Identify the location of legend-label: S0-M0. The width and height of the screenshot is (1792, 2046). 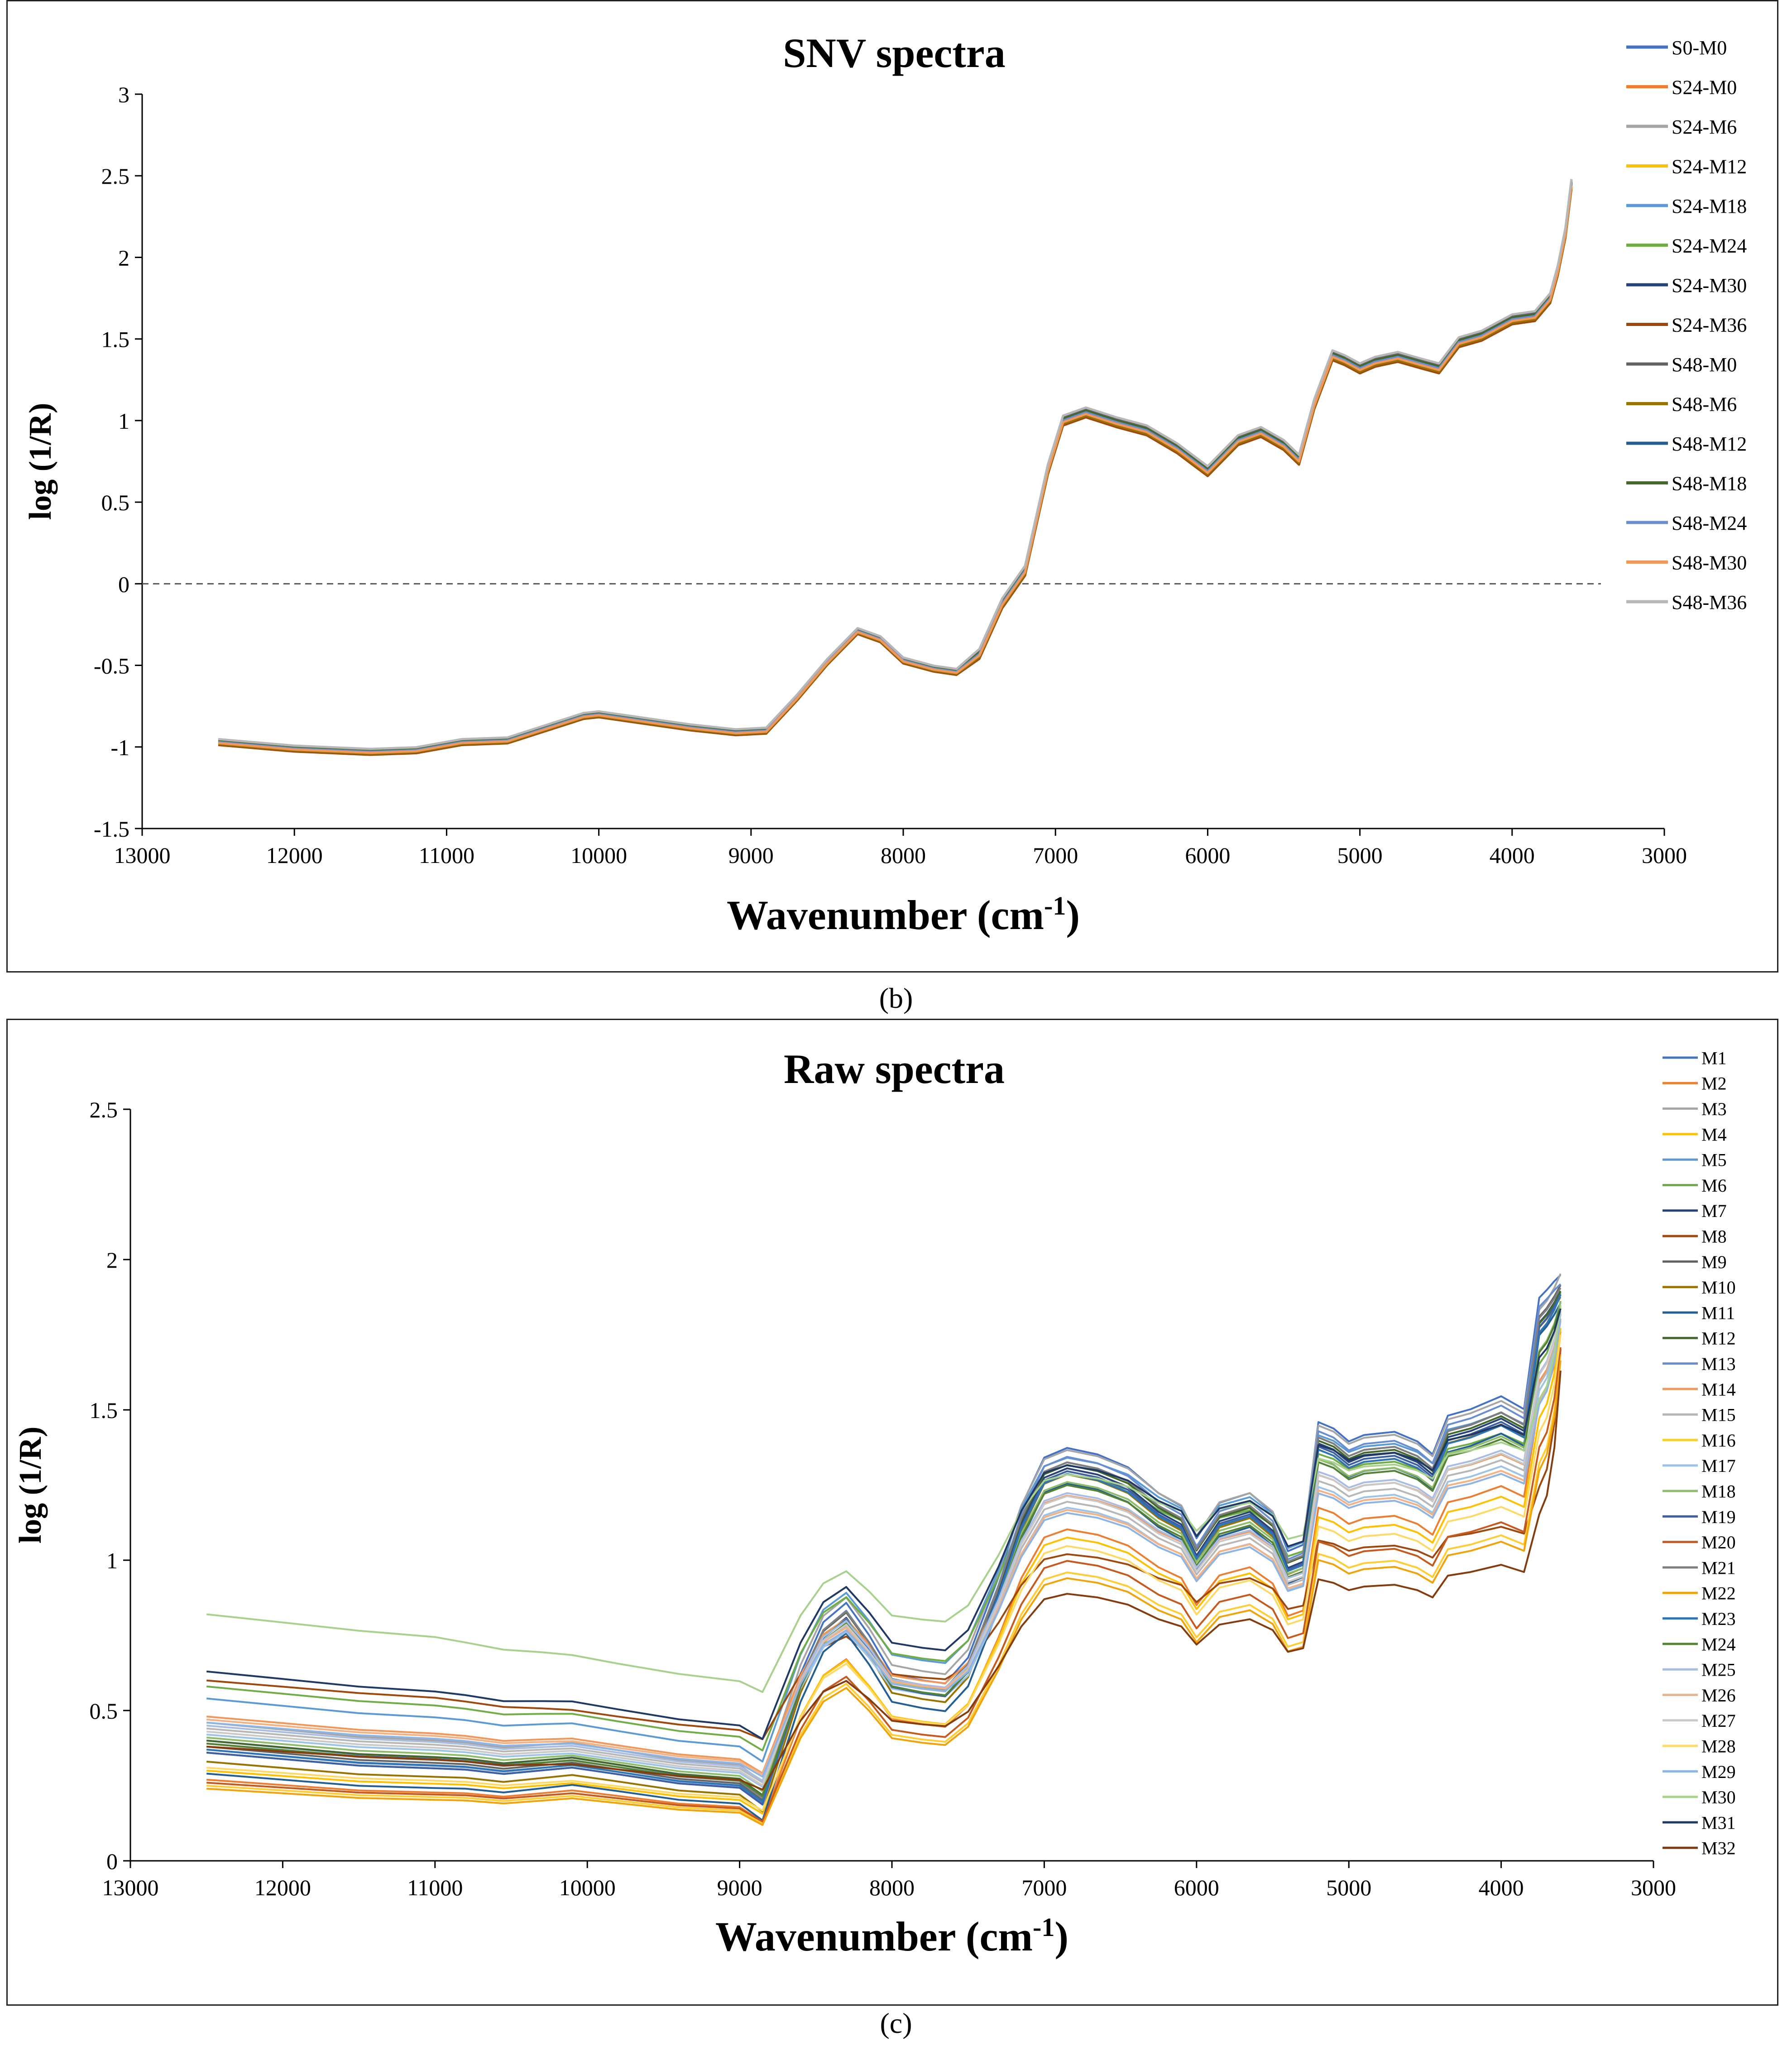
(1699, 48).